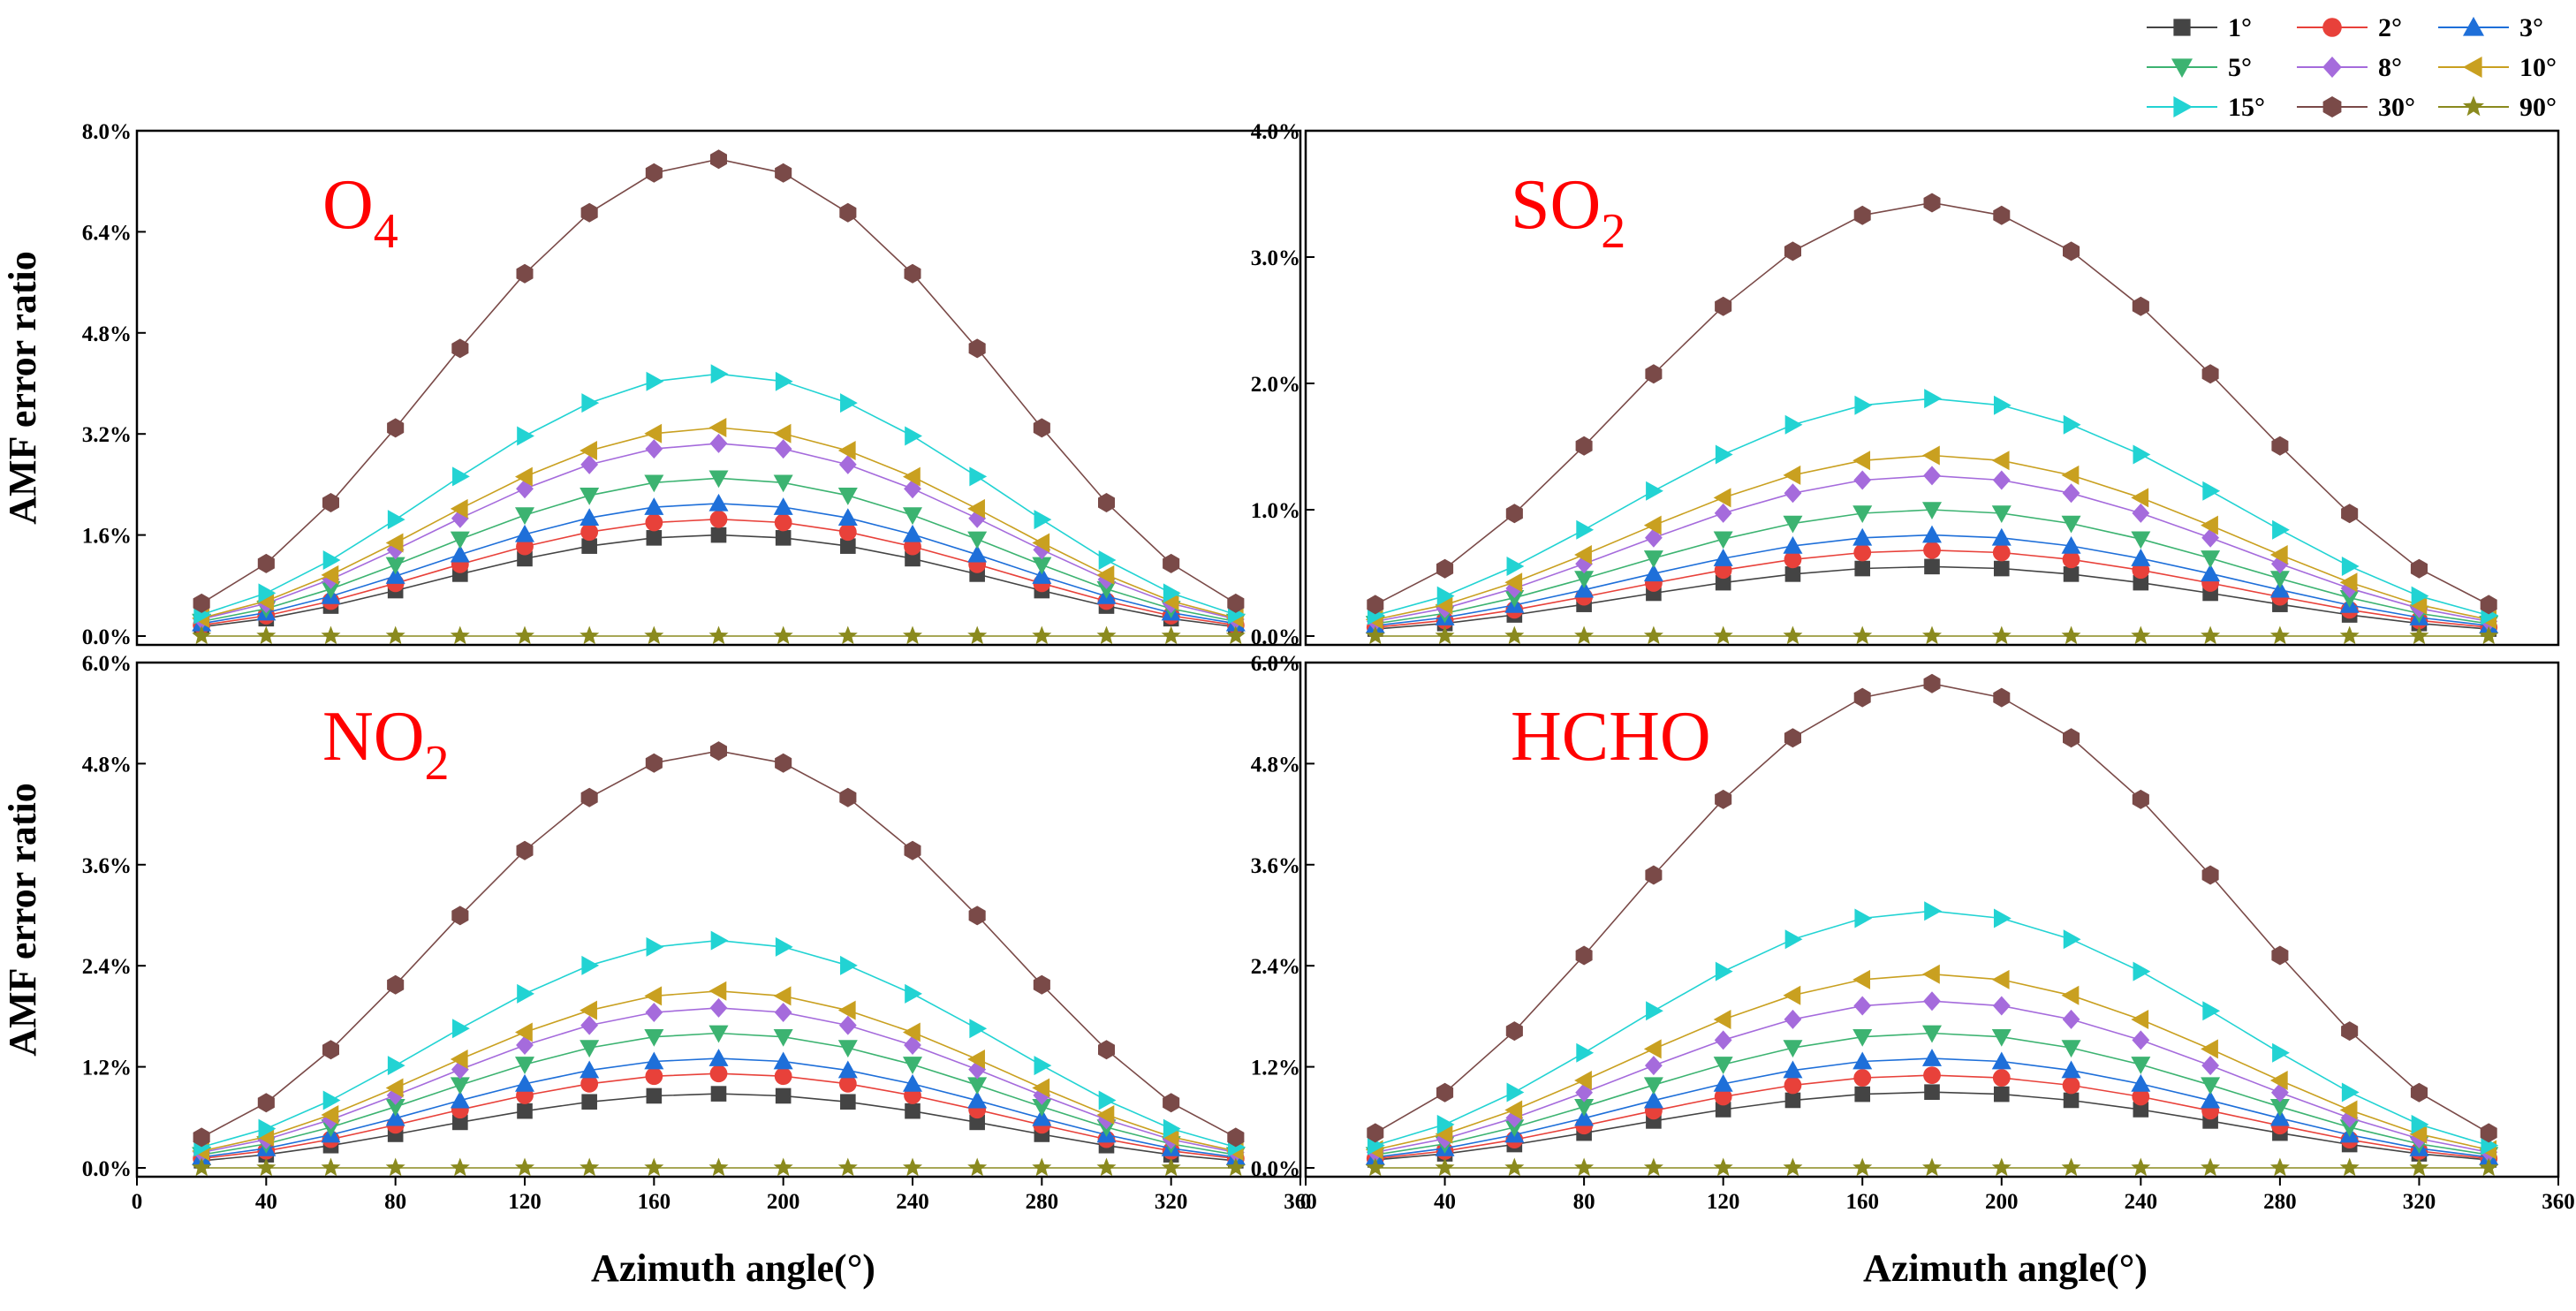  What do you see at coordinates (2390, 67) in the screenshot?
I see `legend-label: 8°` at bounding box center [2390, 67].